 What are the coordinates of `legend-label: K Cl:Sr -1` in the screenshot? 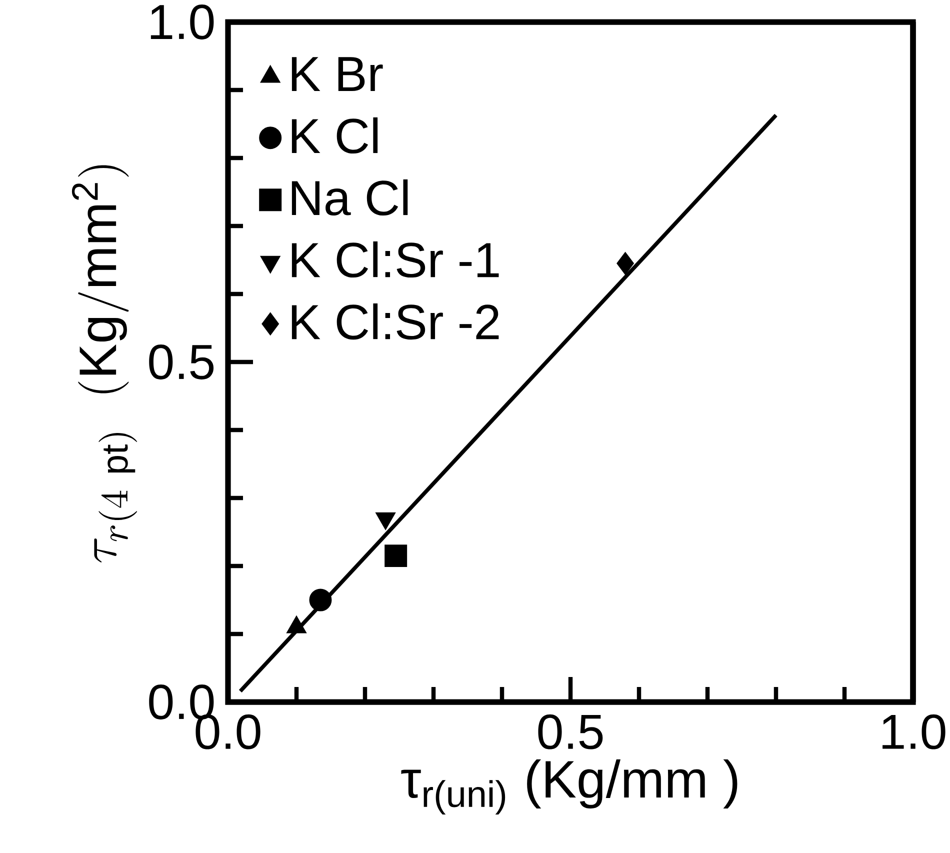 It's located at (395, 259).